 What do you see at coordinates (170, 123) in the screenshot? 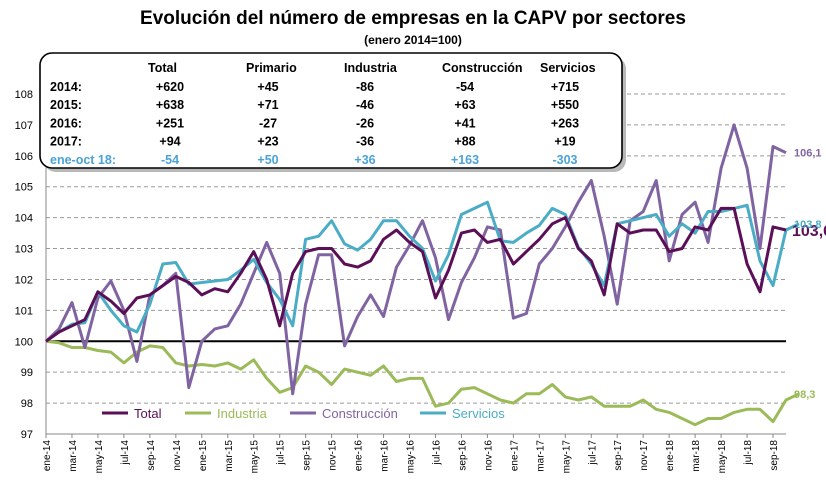
I see `table-cell: +251` at bounding box center [170, 123].